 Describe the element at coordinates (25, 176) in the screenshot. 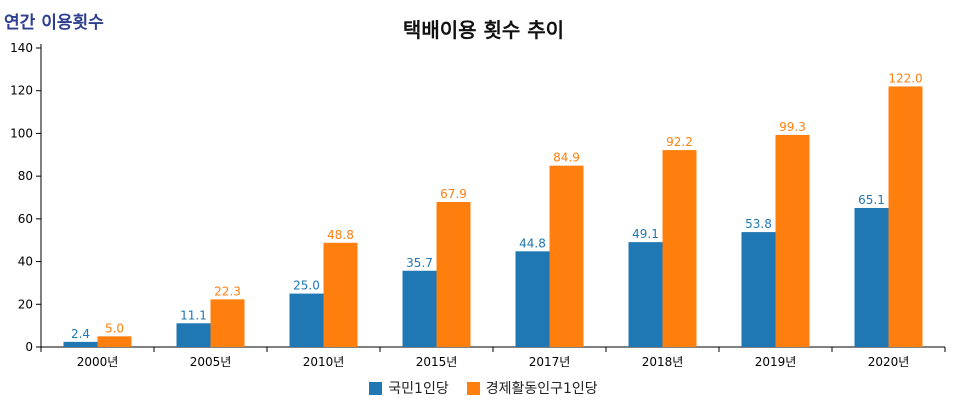

I see `y-tick-label: 80` at that location.